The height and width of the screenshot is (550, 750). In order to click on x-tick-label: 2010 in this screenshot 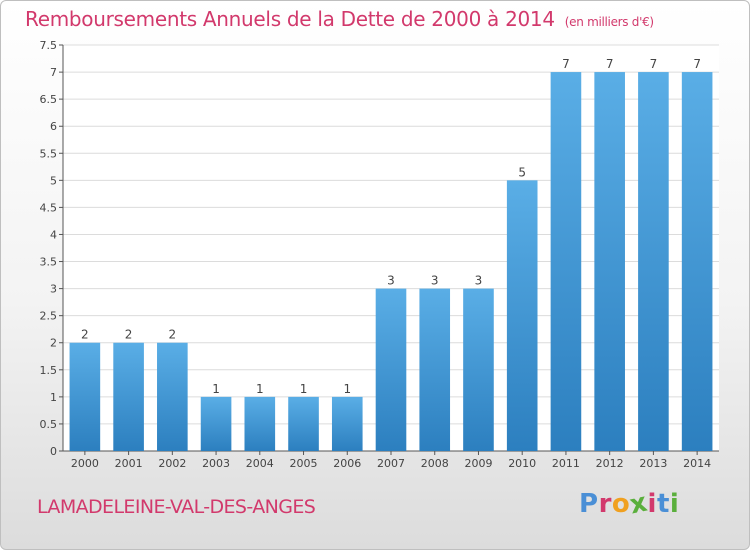, I will do `click(522, 463)`.